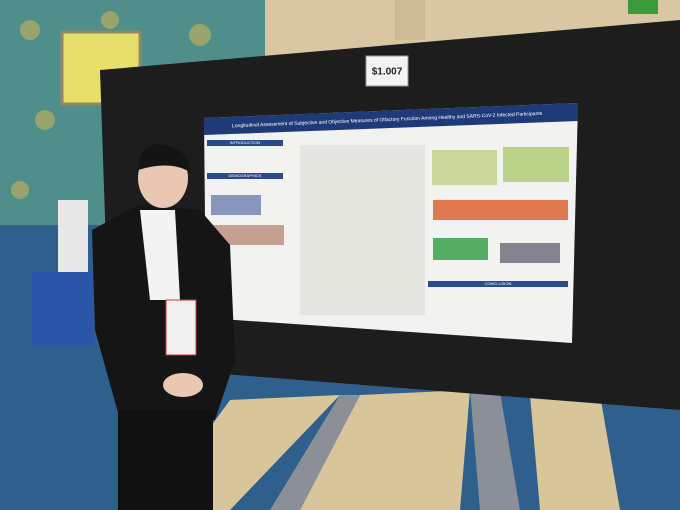 The width and height of the screenshot is (680, 510). What do you see at coordinates (498, 283) in the screenshot?
I see `section-heading: CONCLUSION` at bounding box center [498, 283].